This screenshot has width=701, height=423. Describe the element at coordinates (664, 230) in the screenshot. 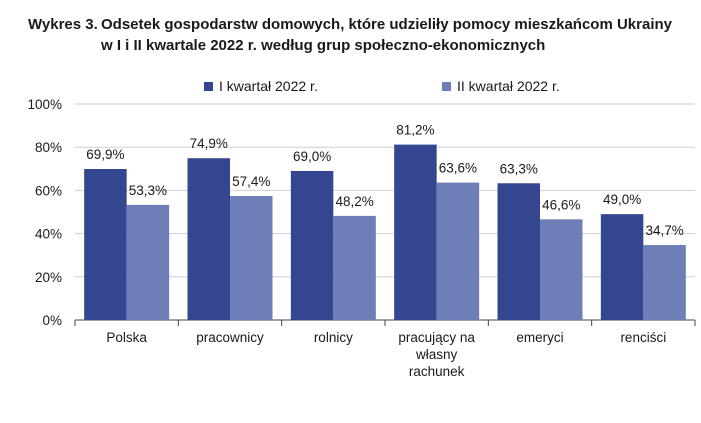

I see `data-label: 34,7%` at that location.